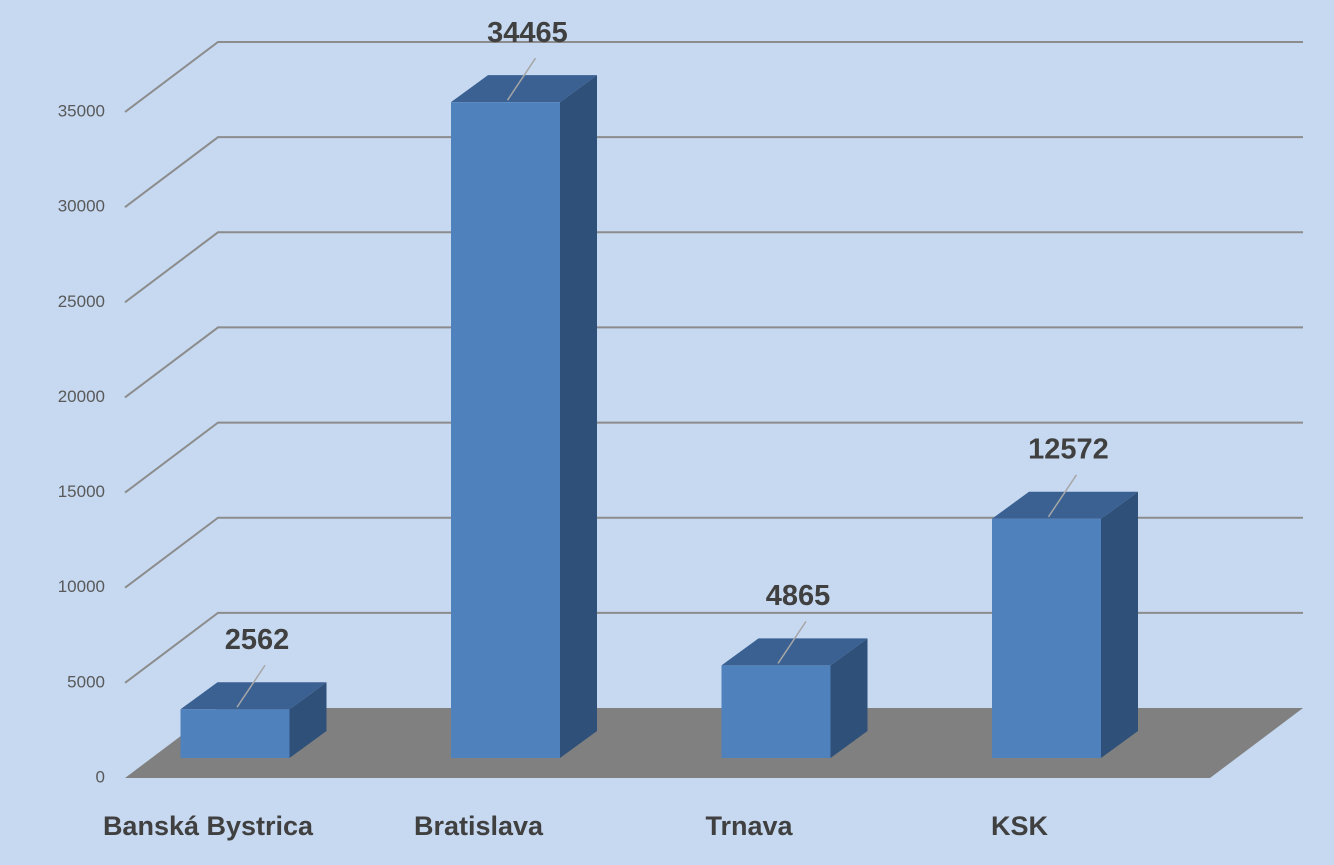  What do you see at coordinates (81, 586) in the screenshot?
I see `y-tick-label: 10000` at bounding box center [81, 586].